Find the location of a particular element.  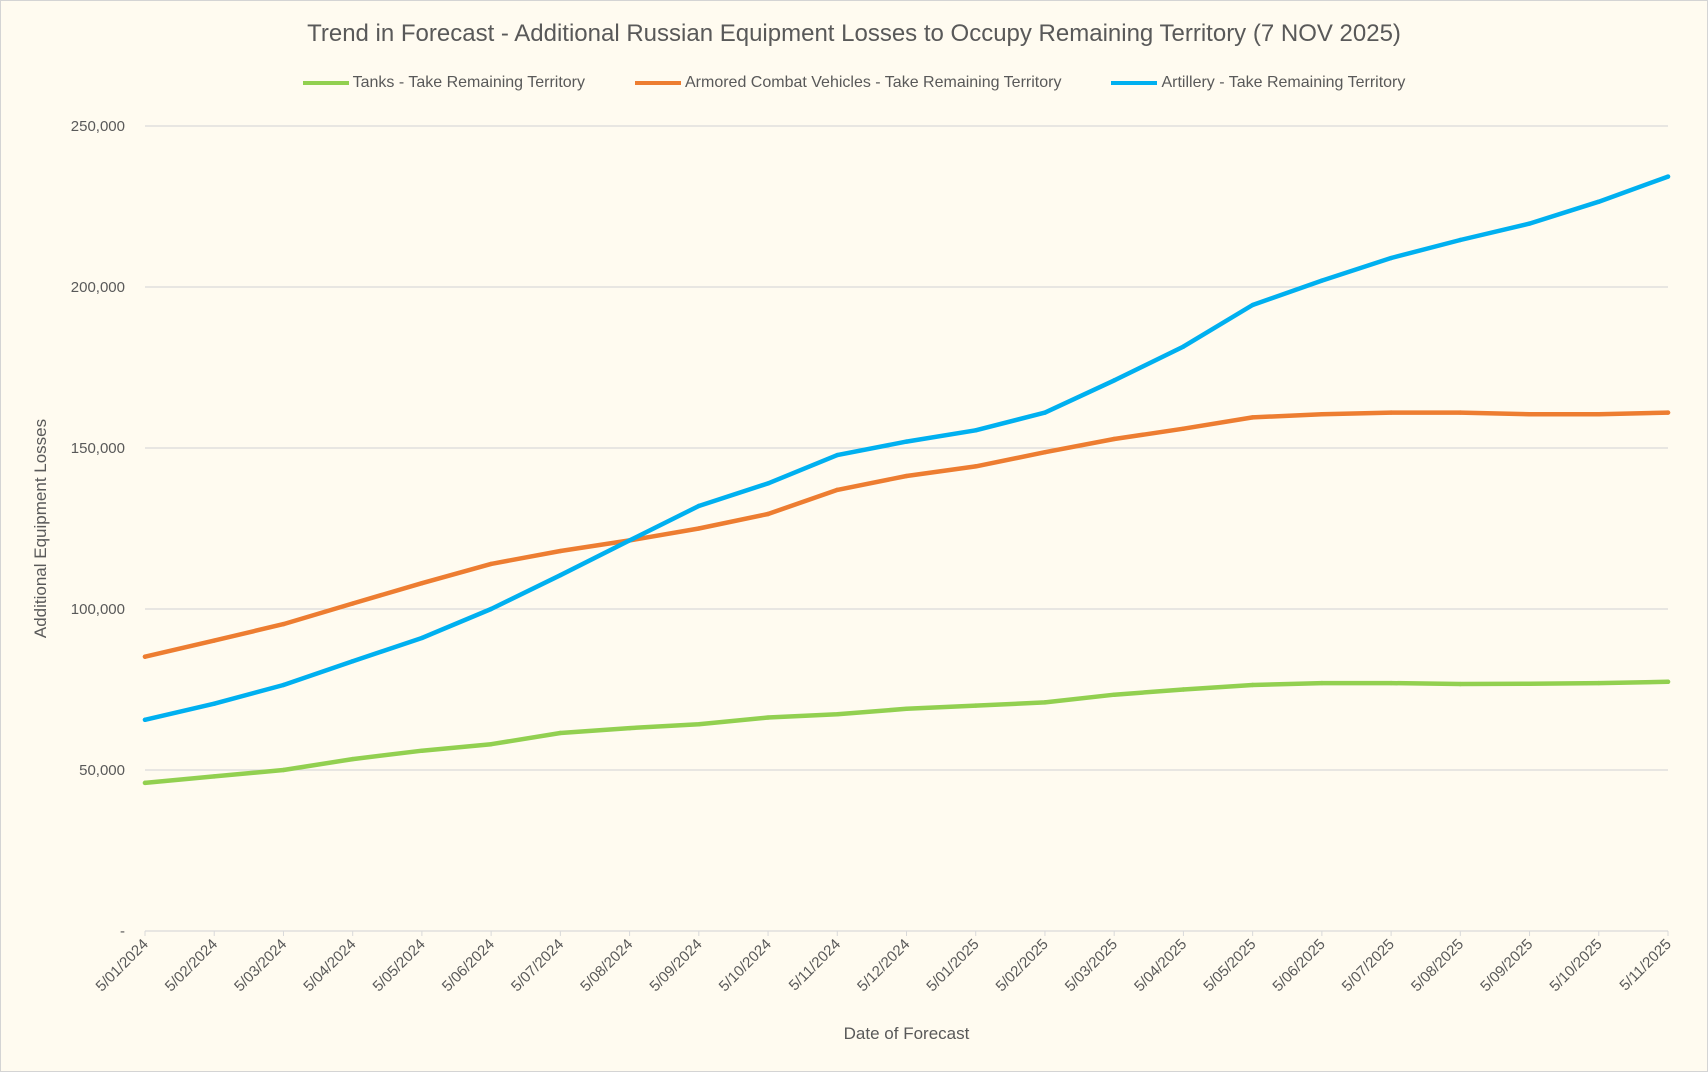

x-tick-label: 5/07/2025 is located at coordinates (1368, 965).